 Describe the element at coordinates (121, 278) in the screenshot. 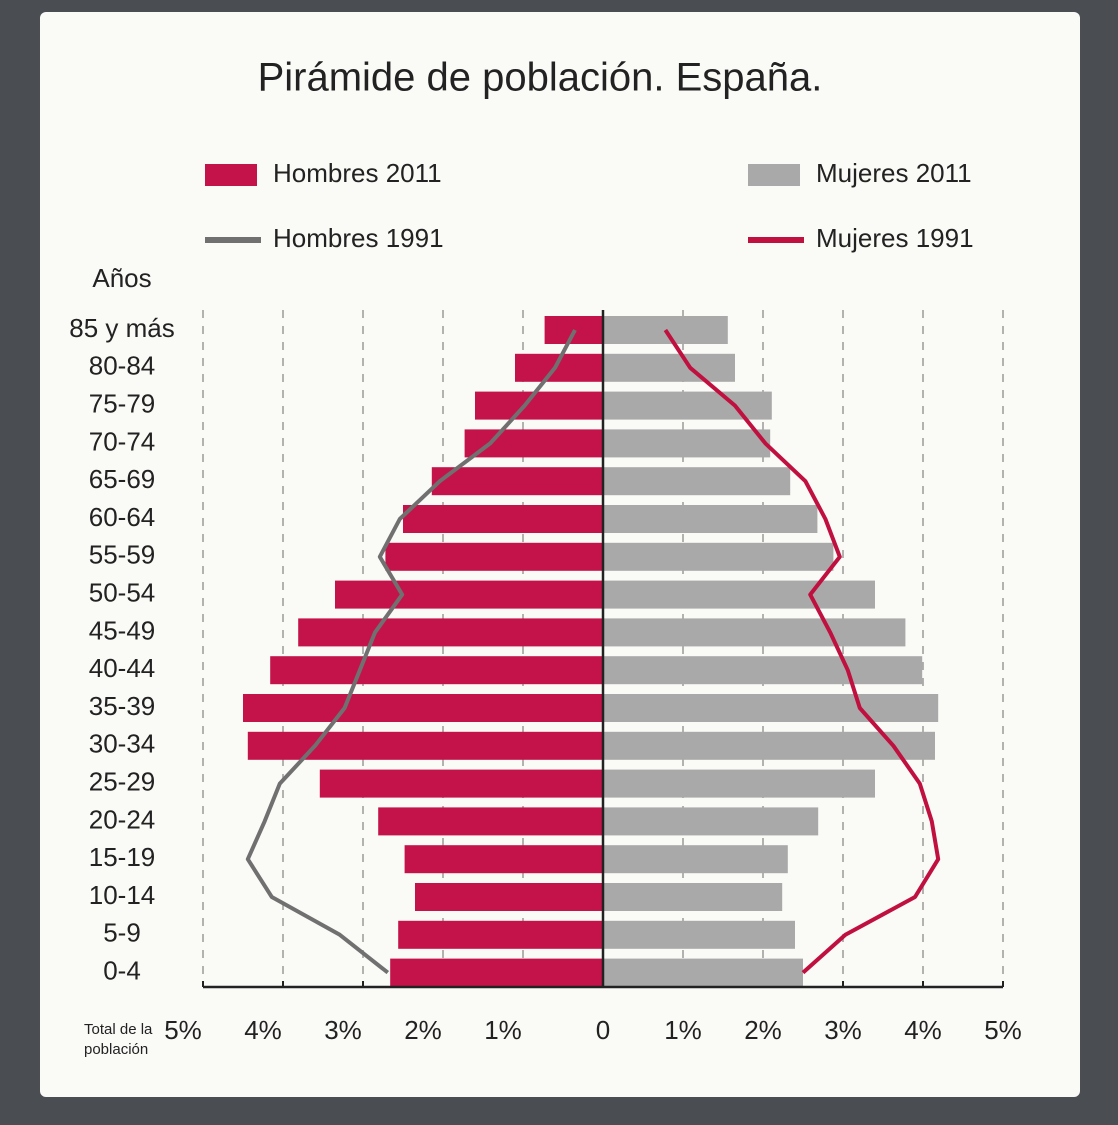

I see `y-axis-label: Años` at that location.